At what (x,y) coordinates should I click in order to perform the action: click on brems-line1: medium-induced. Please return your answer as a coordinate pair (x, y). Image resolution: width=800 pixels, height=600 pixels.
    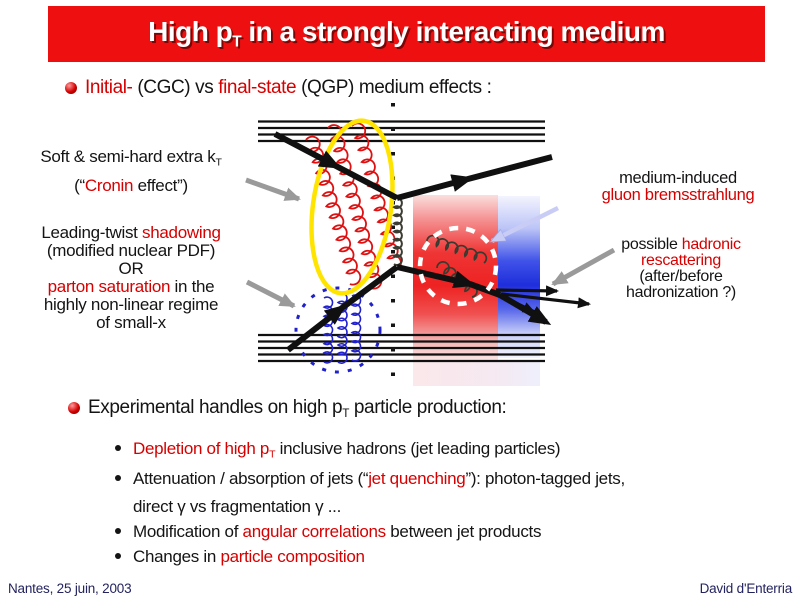
    Looking at the image, I should click on (678, 178).